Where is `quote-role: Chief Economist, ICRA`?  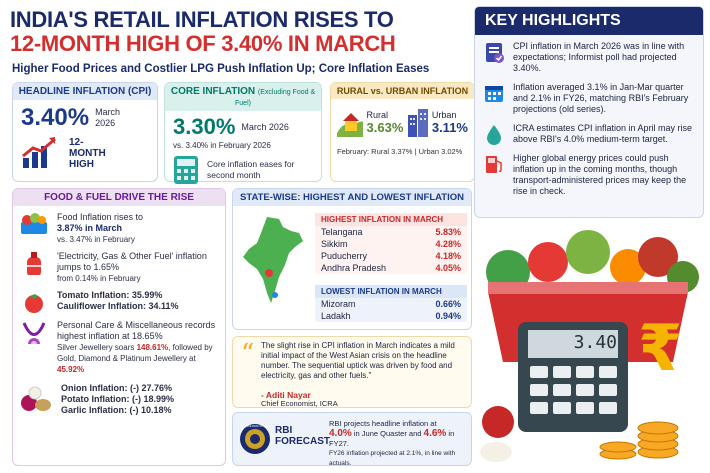
quote-role: Chief Economist, ICRA is located at coordinates (299, 403).